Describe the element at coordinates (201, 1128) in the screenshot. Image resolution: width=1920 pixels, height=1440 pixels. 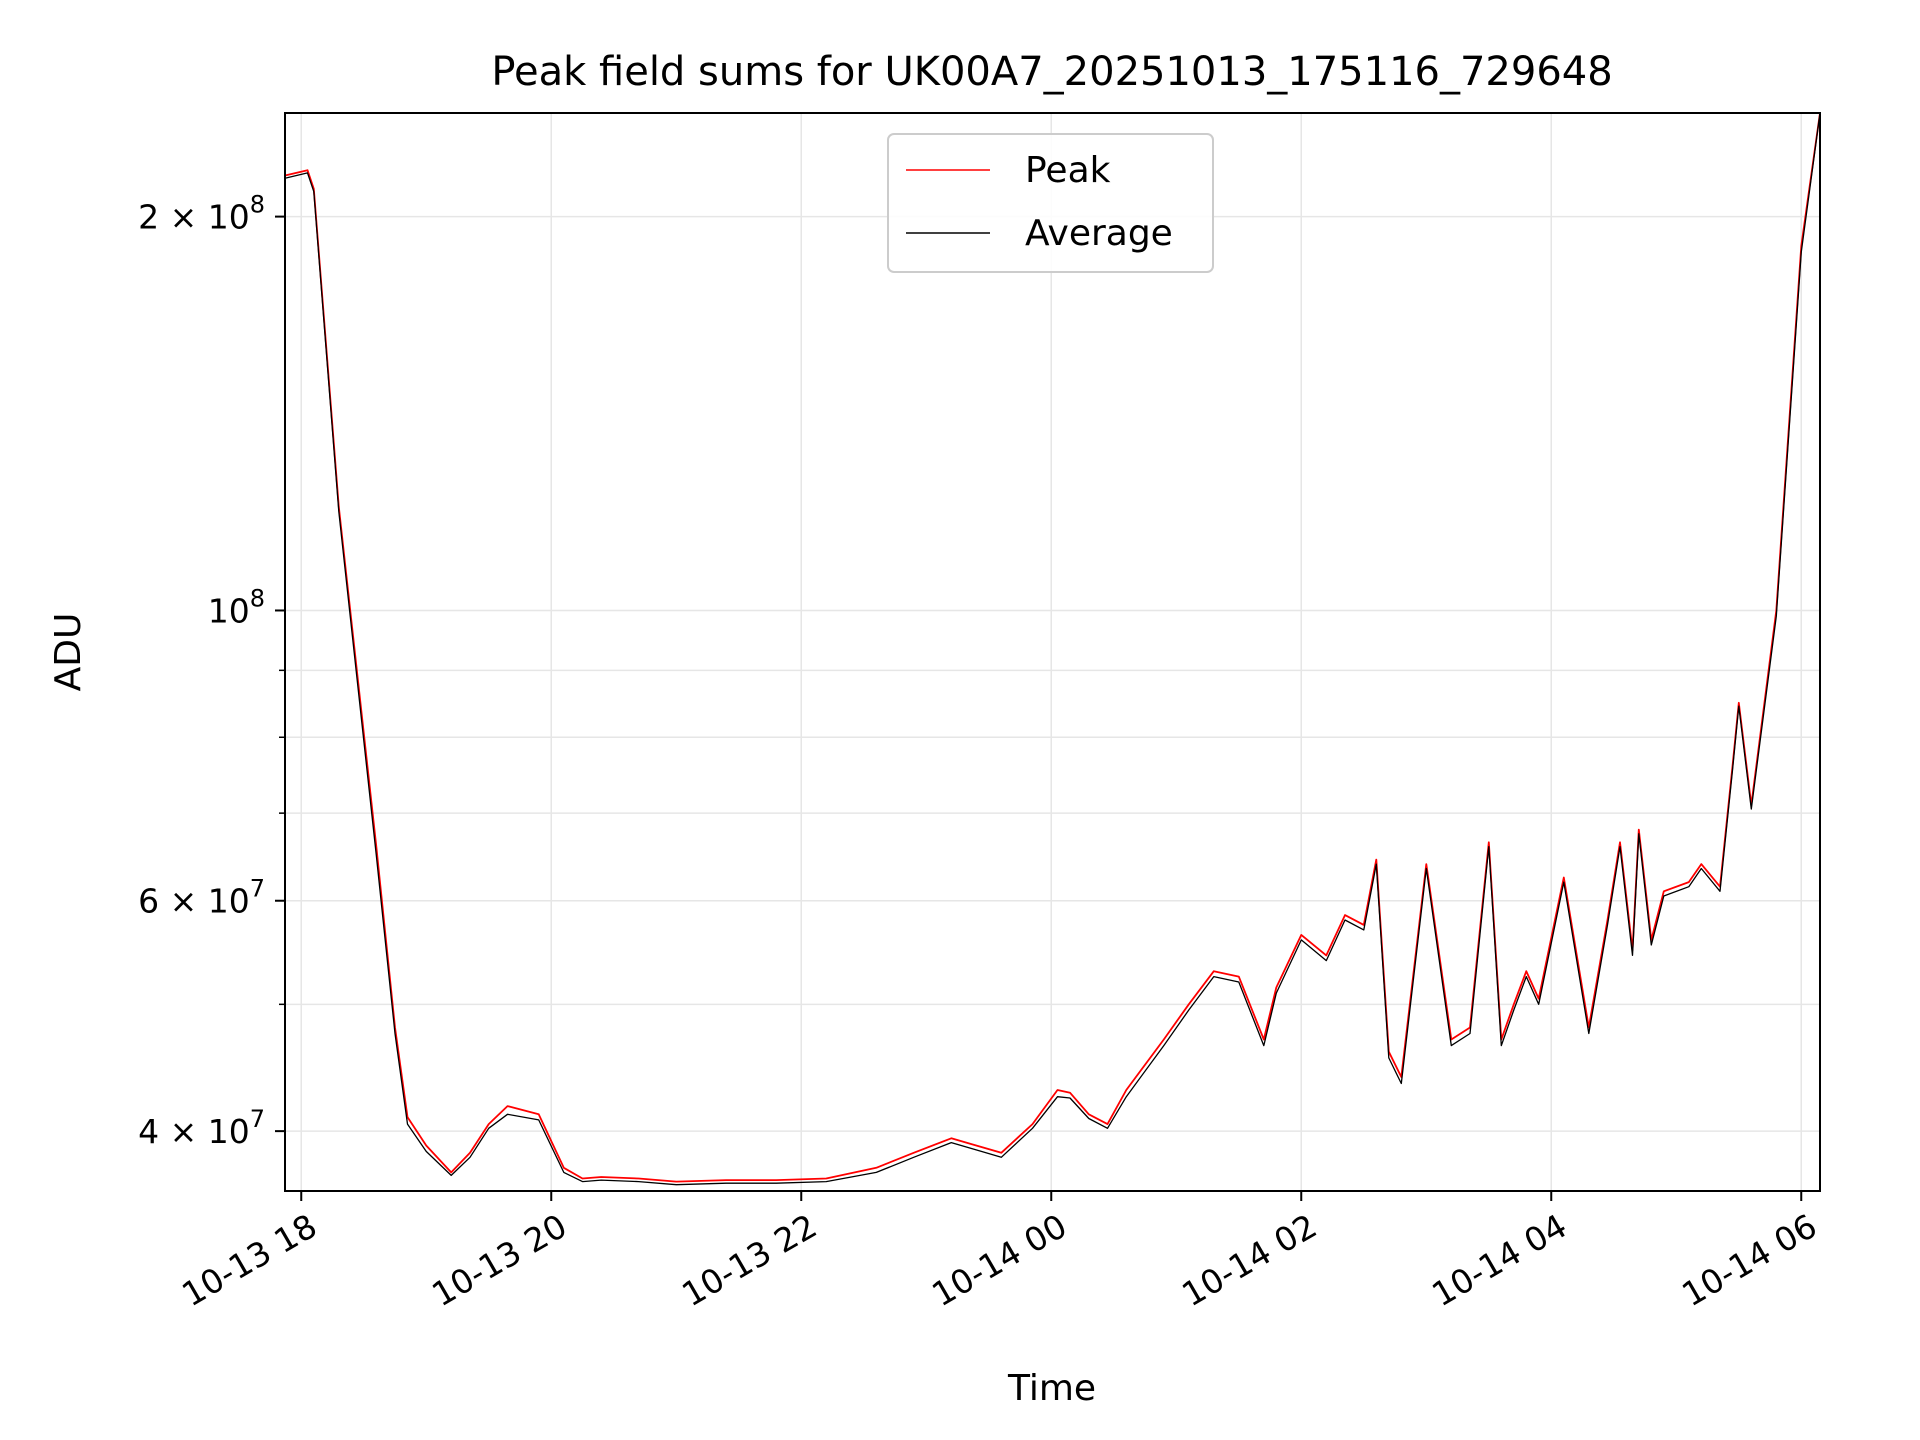
I see `y-tick-label: 4 × 107` at that location.